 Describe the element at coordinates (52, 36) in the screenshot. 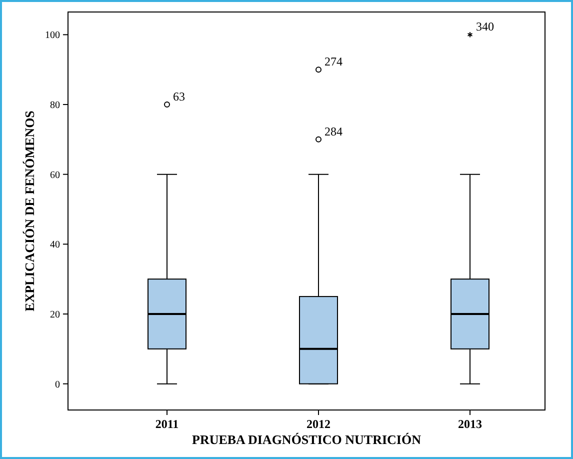

I see `y-tick-label: 100` at that location.